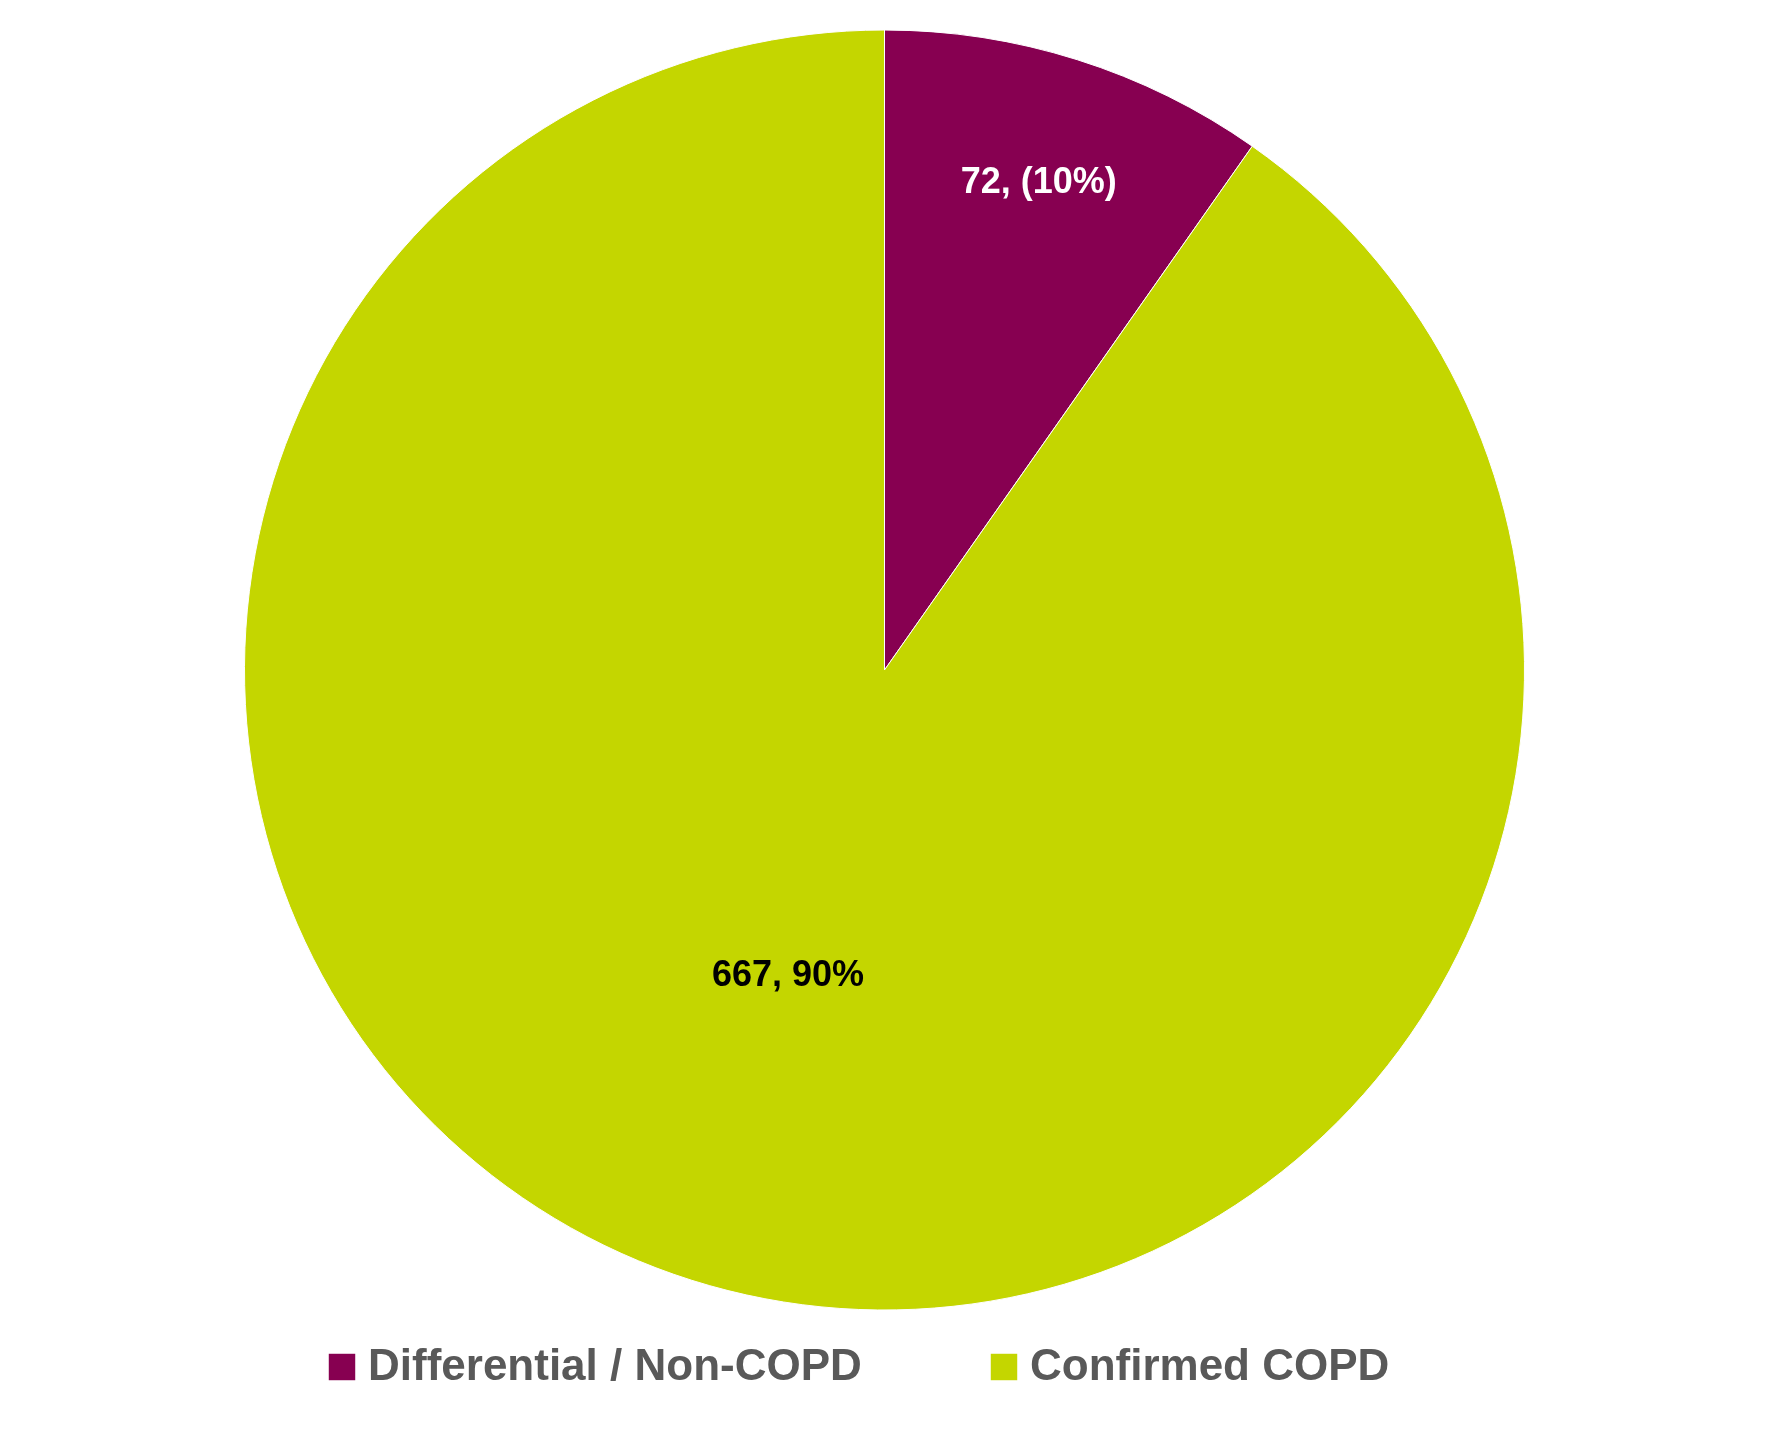  Describe the element at coordinates (788, 974) in the screenshot. I see `data-label: 667, 90%` at that location.